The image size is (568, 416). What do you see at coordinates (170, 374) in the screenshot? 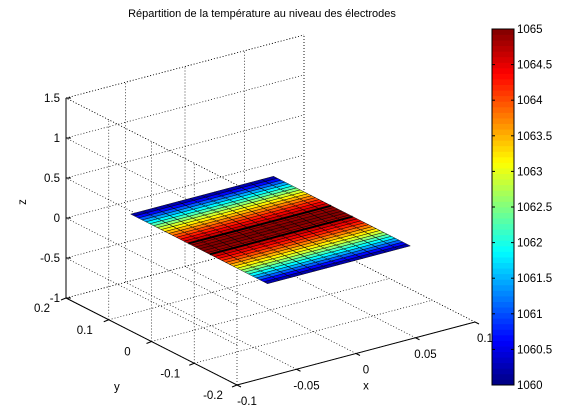
I see `y-tick-label: -0.1` at bounding box center [170, 374].